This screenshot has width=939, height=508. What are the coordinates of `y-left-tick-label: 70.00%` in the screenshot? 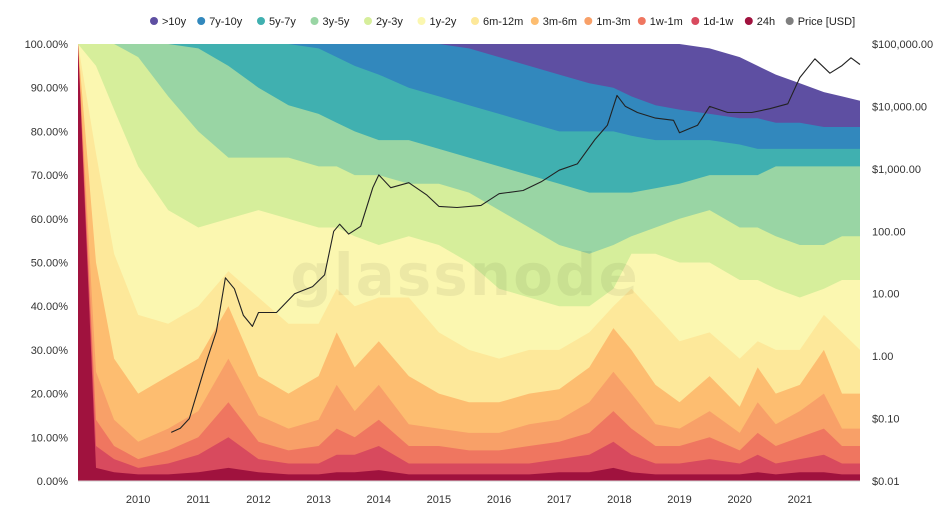 It's located at (50, 176).